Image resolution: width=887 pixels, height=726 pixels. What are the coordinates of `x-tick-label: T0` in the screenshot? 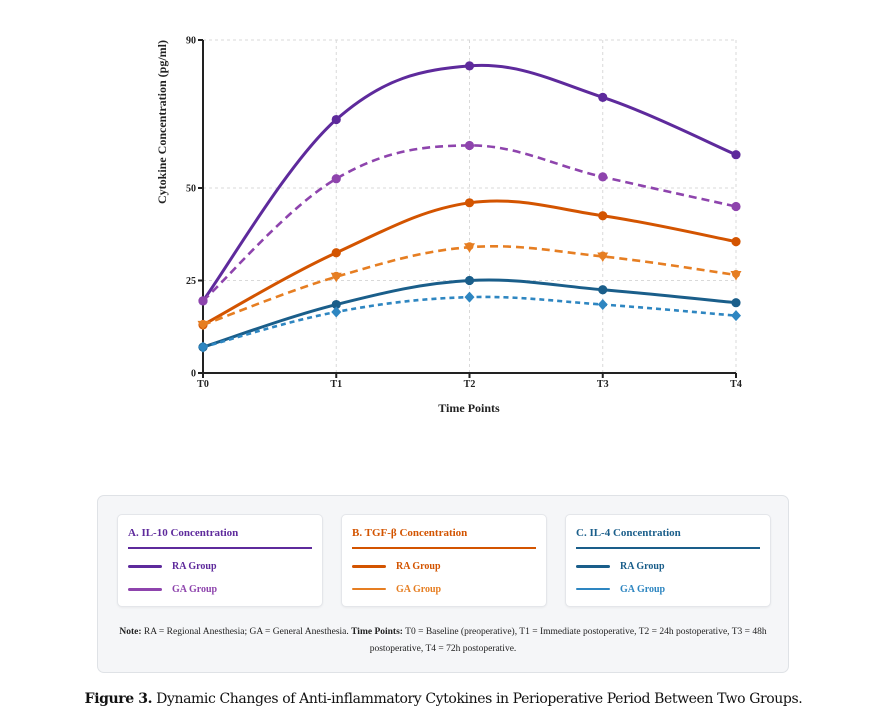 It's located at (203, 384).